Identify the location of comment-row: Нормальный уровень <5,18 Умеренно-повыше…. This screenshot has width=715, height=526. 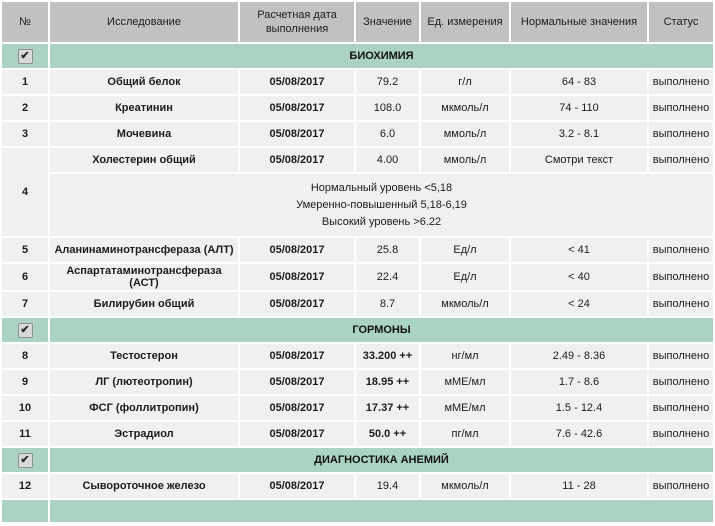
(357, 205).